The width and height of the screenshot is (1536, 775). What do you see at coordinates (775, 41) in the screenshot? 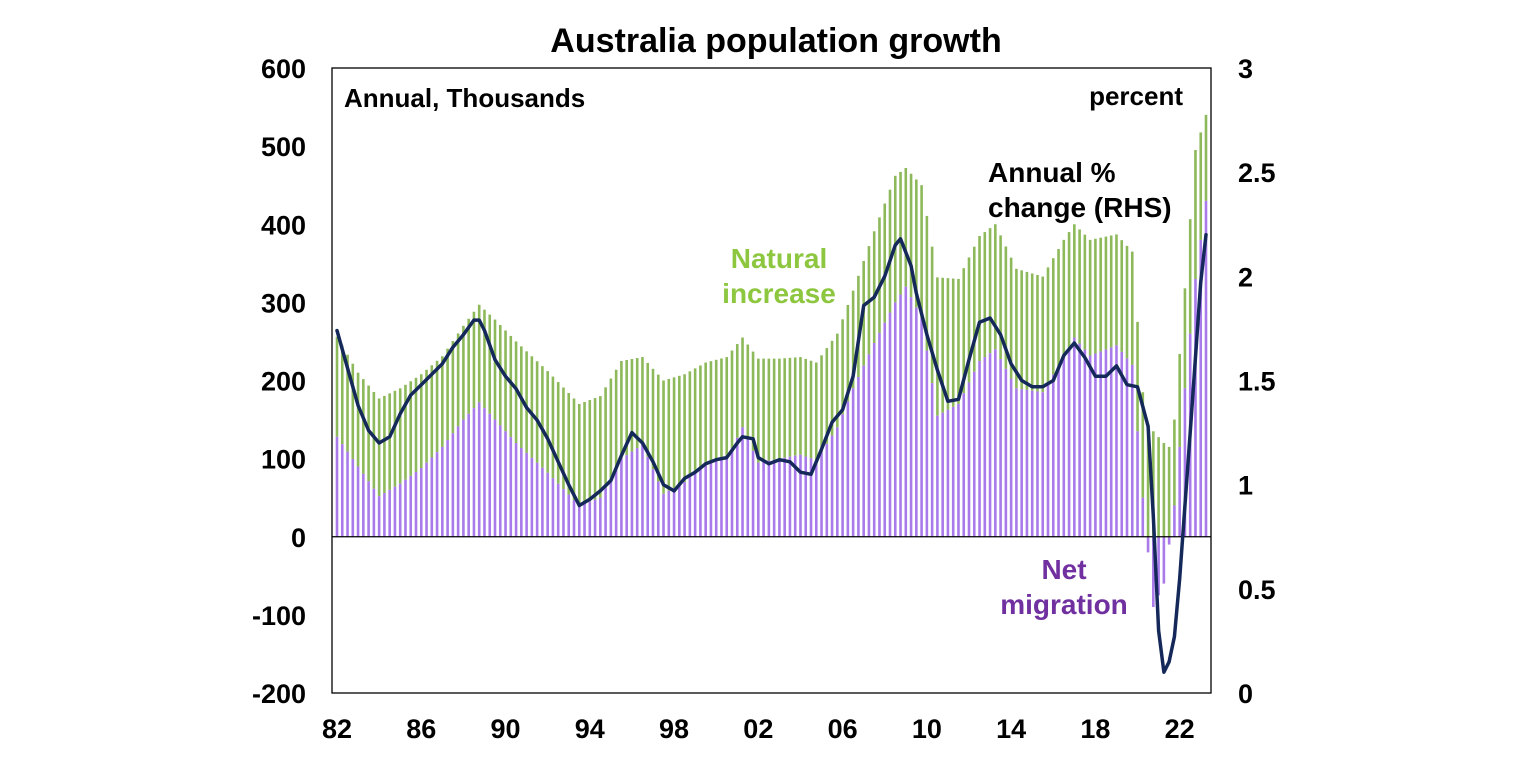
I see `chart-title: Australia population growth` at bounding box center [775, 41].